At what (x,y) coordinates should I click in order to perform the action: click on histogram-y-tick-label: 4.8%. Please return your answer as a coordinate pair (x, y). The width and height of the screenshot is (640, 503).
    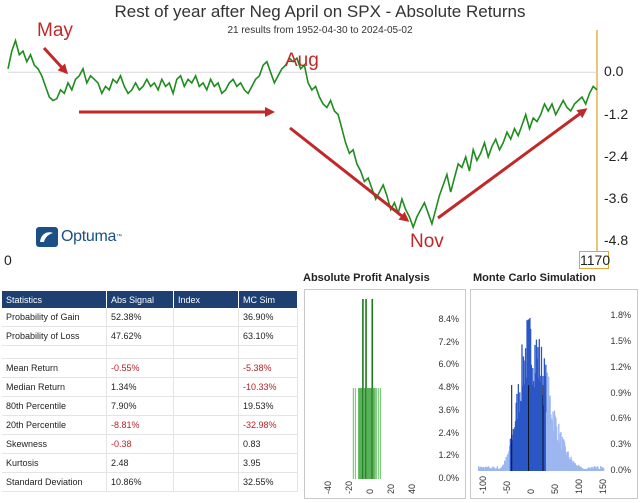
    Looking at the image, I should click on (448, 387).